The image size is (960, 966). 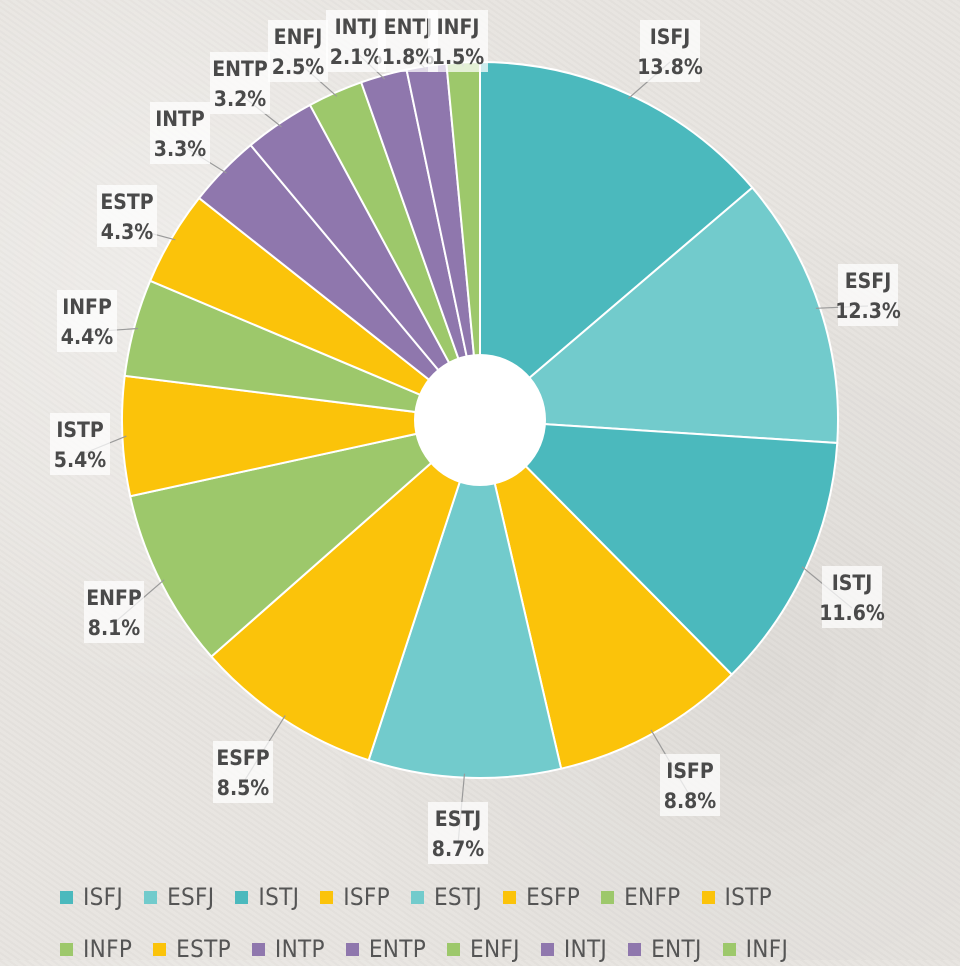 I want to click on data-label-value: 4.3%, so click(x=127, y=232).